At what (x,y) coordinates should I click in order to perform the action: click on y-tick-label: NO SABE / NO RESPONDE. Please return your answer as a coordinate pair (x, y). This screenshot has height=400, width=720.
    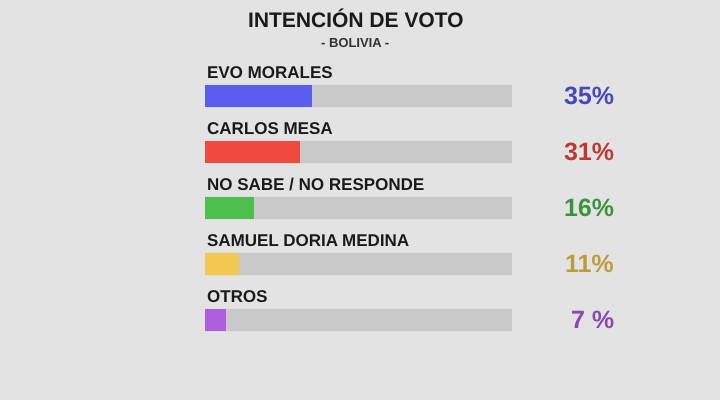
    Looking at the image, I should click on (315, 184).